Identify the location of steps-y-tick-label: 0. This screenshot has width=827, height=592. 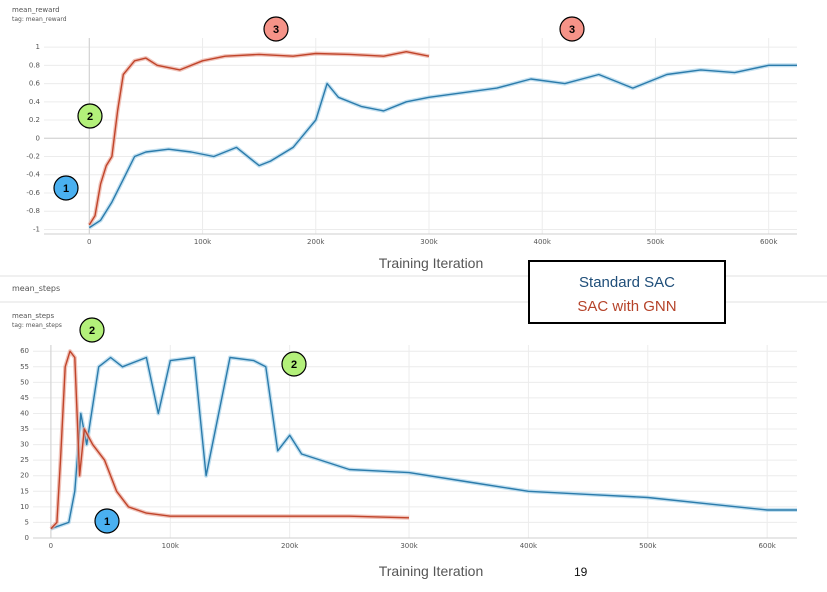
(27, 538).